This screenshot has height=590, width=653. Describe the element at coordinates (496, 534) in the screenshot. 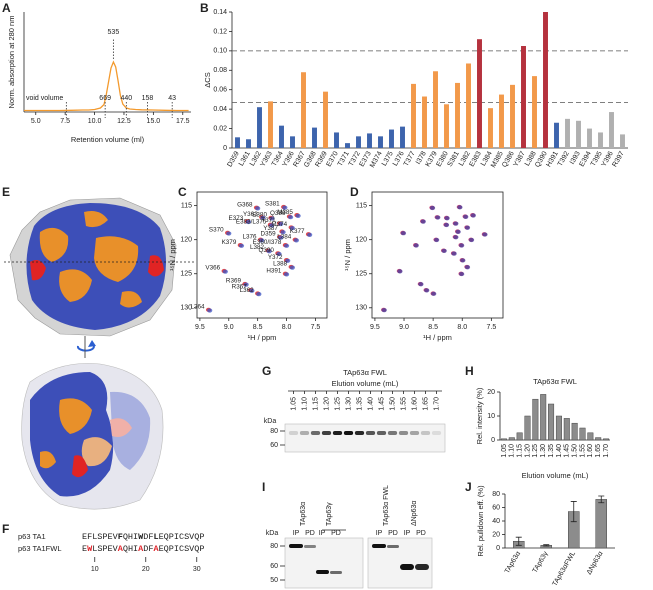

I see `y-tick-label: 20` at that location.